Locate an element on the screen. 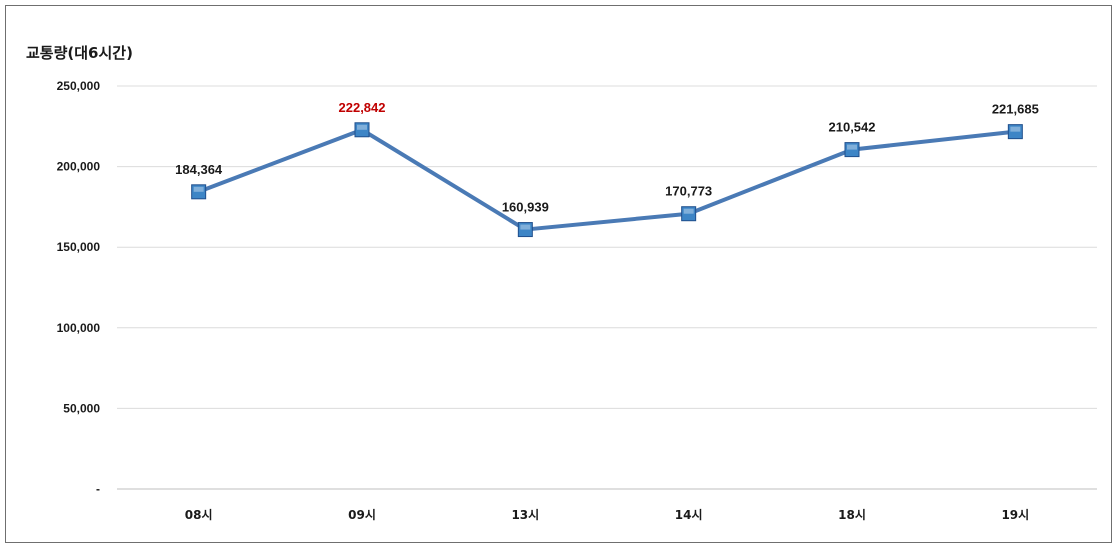  y-tick-label: 250,000 is located at coordinates (79, 86).